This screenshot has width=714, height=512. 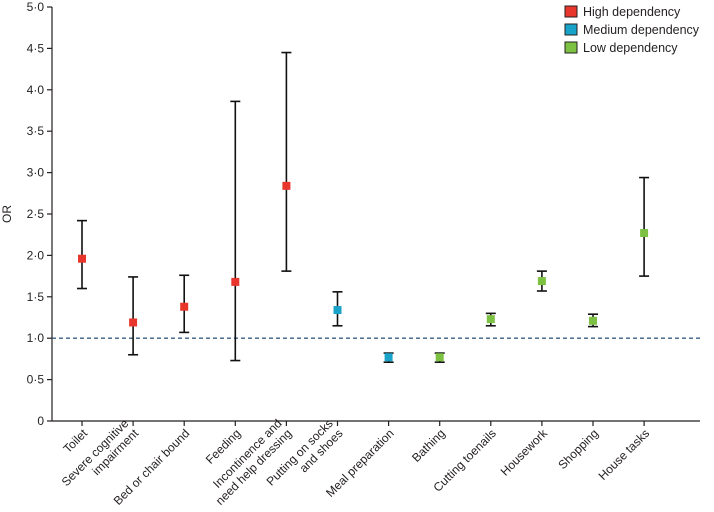 I want to click on y-tick-label: 1·5, so click(x=36, y=297).